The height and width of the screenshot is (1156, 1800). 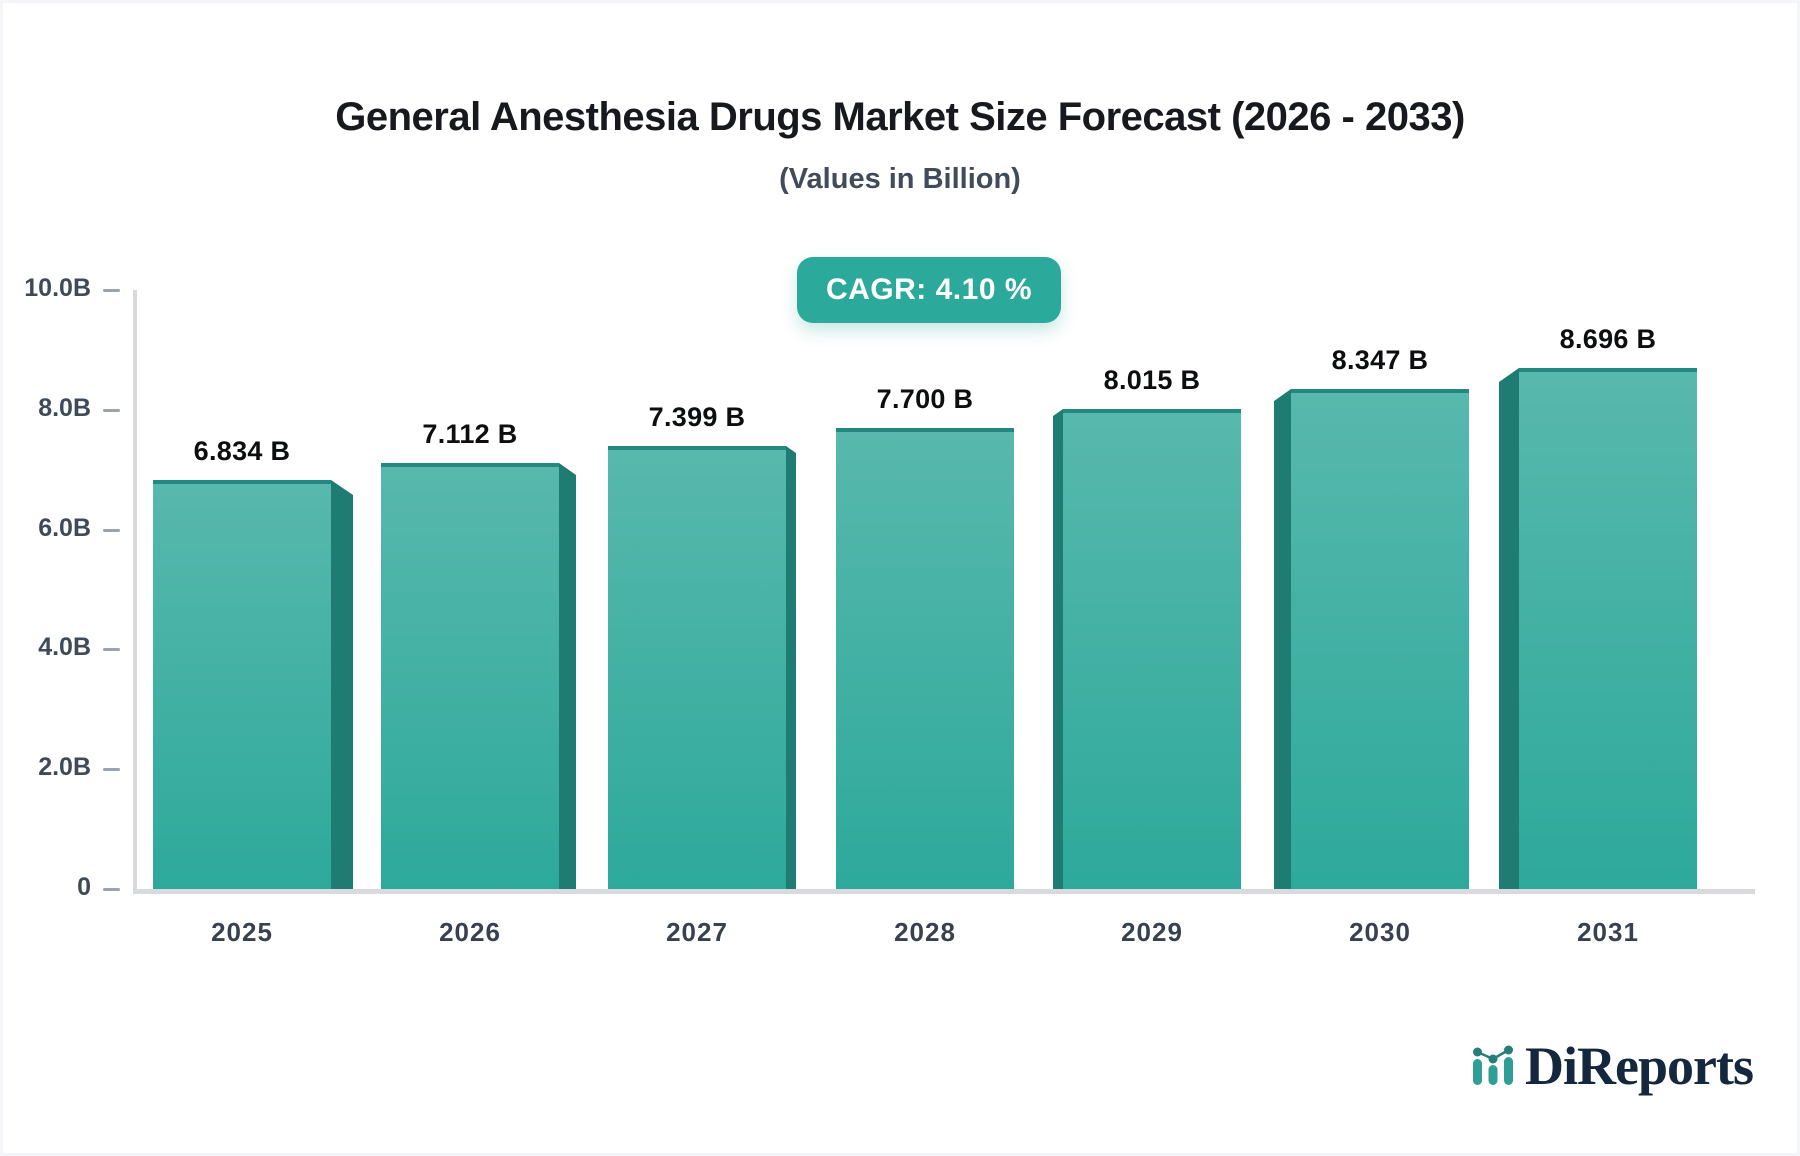 What do you see at coordinates (944, 891) in the screenshot?
I see `x-axis-line` at bounding box center [944, 891].